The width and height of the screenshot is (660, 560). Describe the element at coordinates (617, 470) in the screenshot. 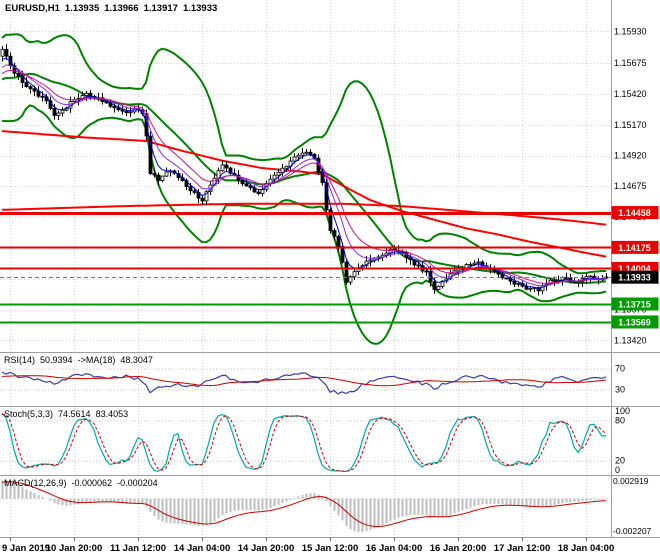

I see `svg-text: 0` at that location.